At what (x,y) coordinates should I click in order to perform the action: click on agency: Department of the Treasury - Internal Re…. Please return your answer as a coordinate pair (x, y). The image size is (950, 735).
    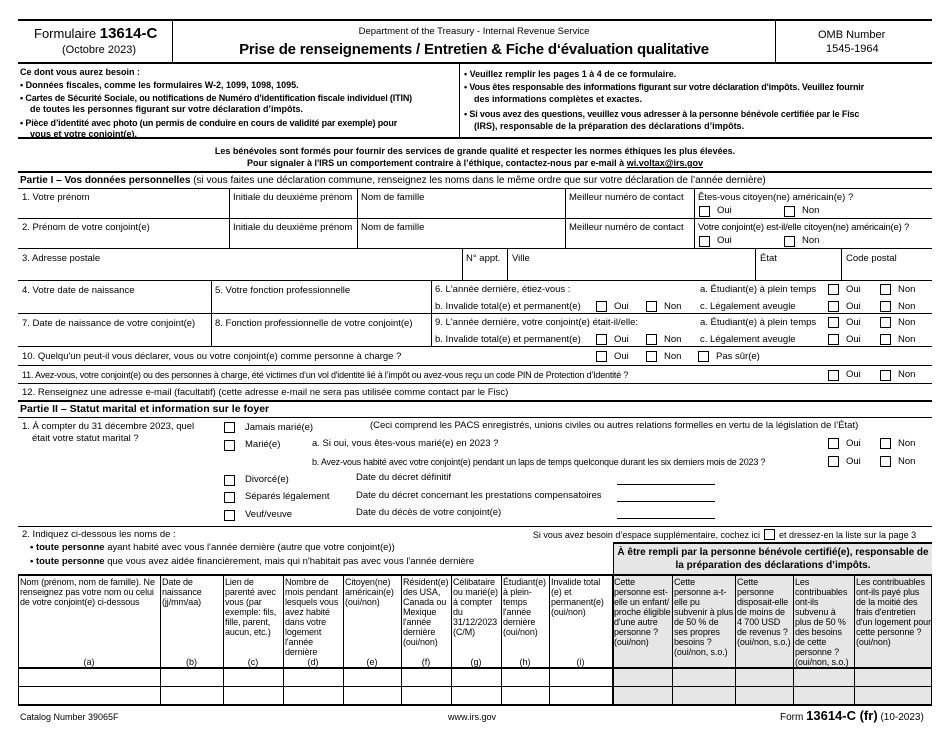
    Looking at the image, I should click on (474, 31).